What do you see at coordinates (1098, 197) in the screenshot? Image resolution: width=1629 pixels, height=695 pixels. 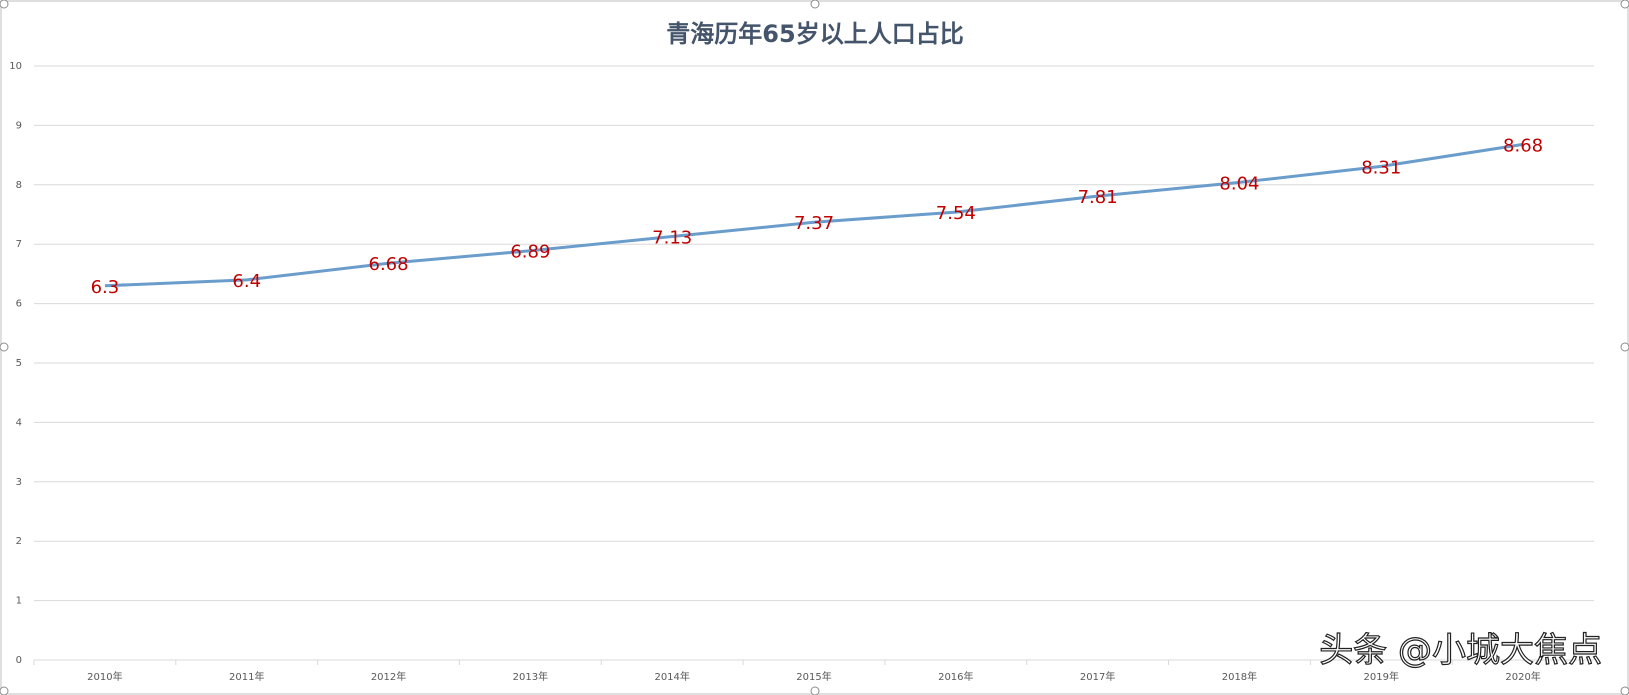 I see `data-label: 7.81` at bounding box center [1098, 197].